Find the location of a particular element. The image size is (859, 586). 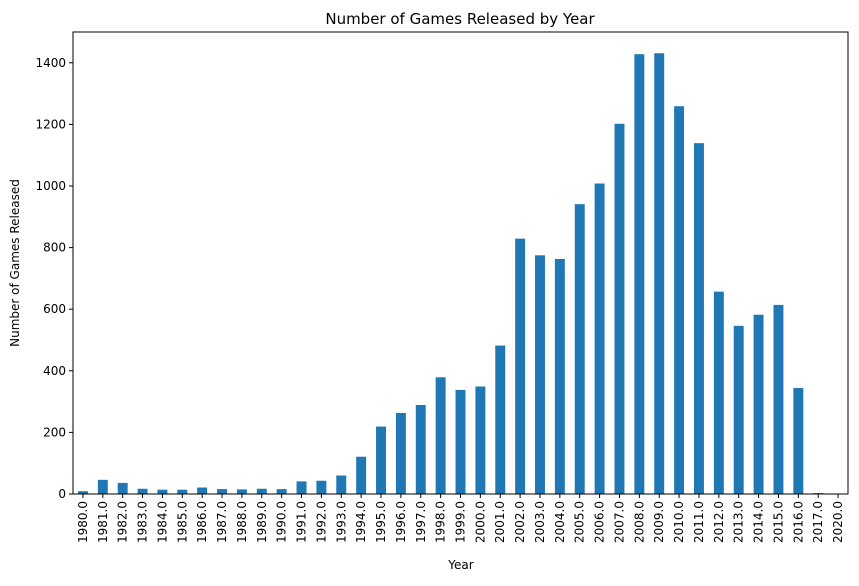

bar-1981.0 is located at coordinates (103, 487).